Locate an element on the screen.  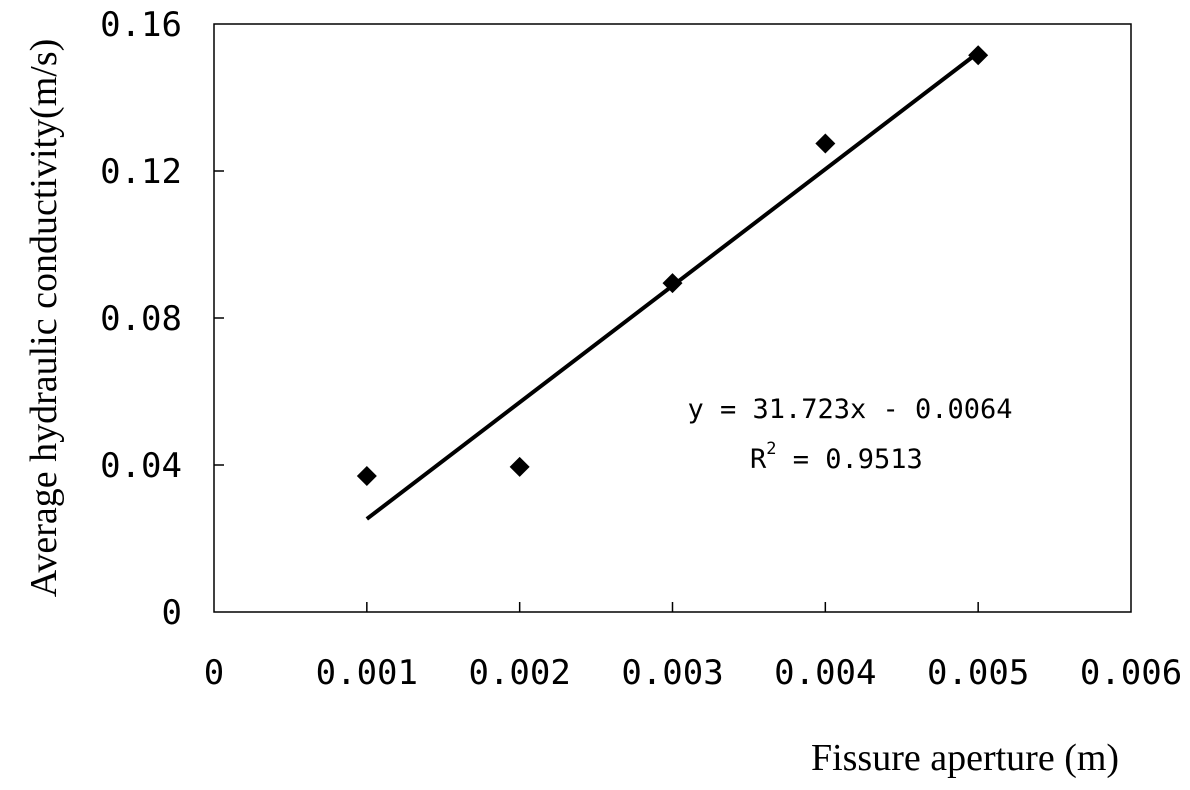
r-squared-value: = 0.9513 is located at coordinates (850, 459).